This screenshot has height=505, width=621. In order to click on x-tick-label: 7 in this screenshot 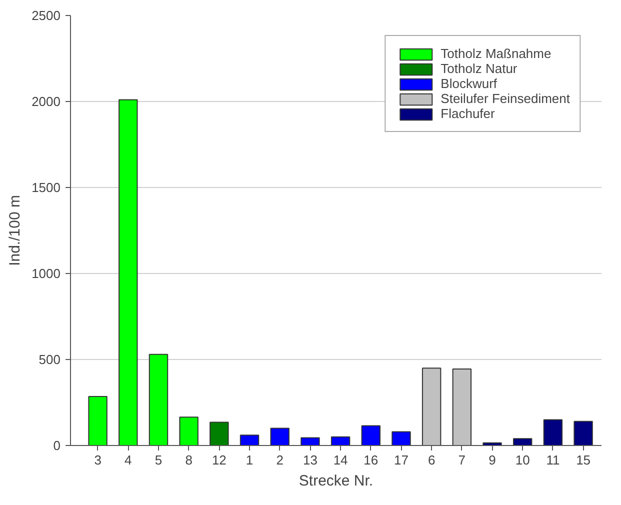, I will do `click(462, 460)`.